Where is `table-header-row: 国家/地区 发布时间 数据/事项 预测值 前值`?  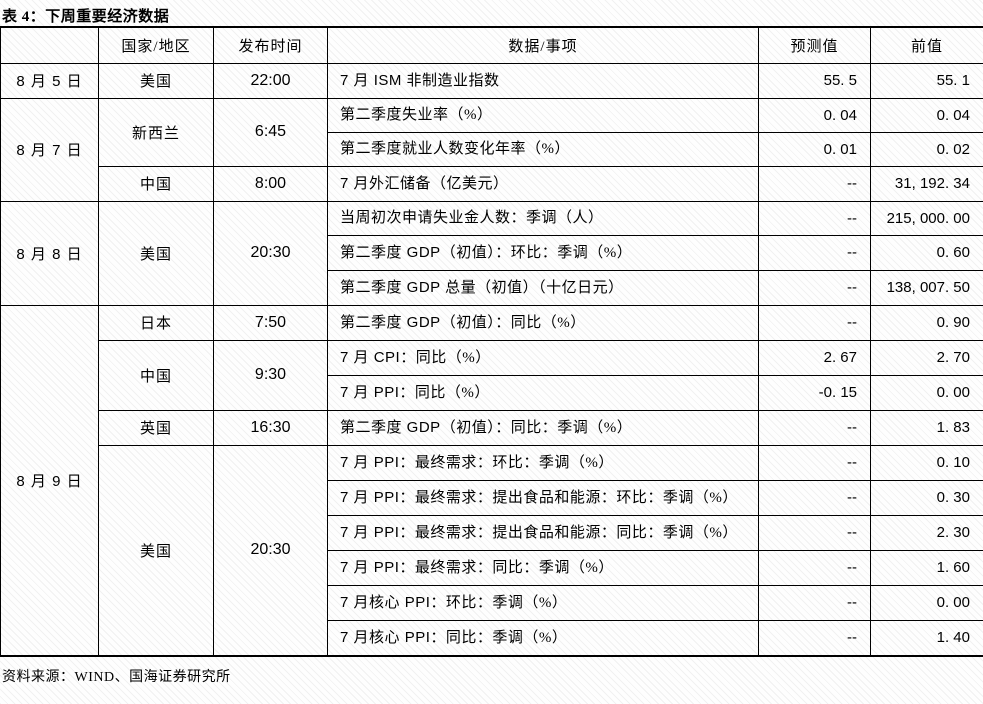
table-header-row: 国家/地区 发布时间 数据/事项 预测值 前值 is located at coordinates (491, 45).